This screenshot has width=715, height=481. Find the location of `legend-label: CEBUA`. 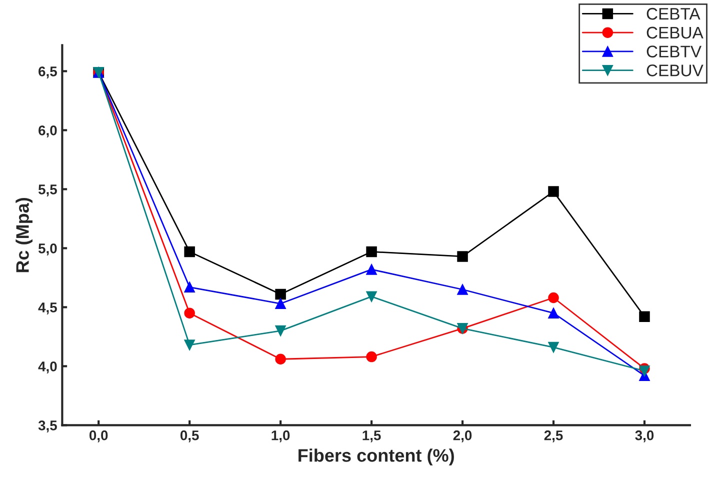

legend-label: CEBUA is located at coordinates (675, 32).